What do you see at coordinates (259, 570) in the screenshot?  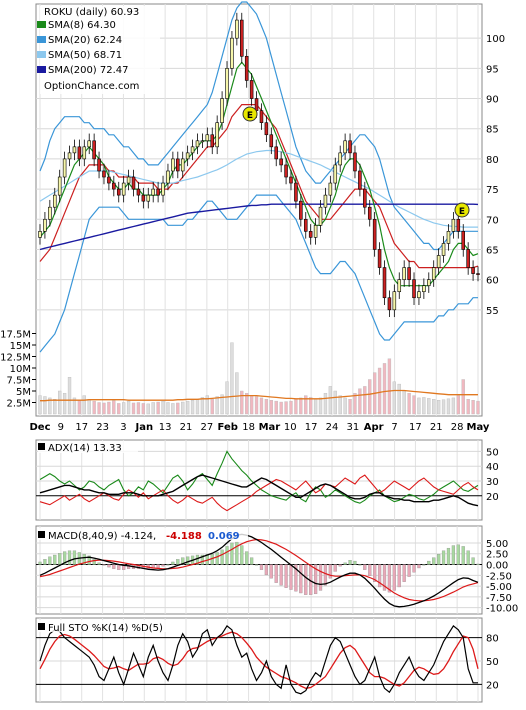 I see `macd-line` at bounding box center [259, 570].